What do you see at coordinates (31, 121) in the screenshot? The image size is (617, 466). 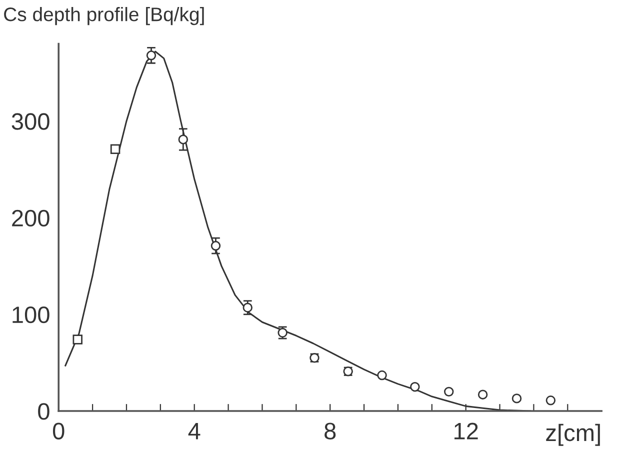 I see `y-tick-label: 300` at bounding box center [31, 121].